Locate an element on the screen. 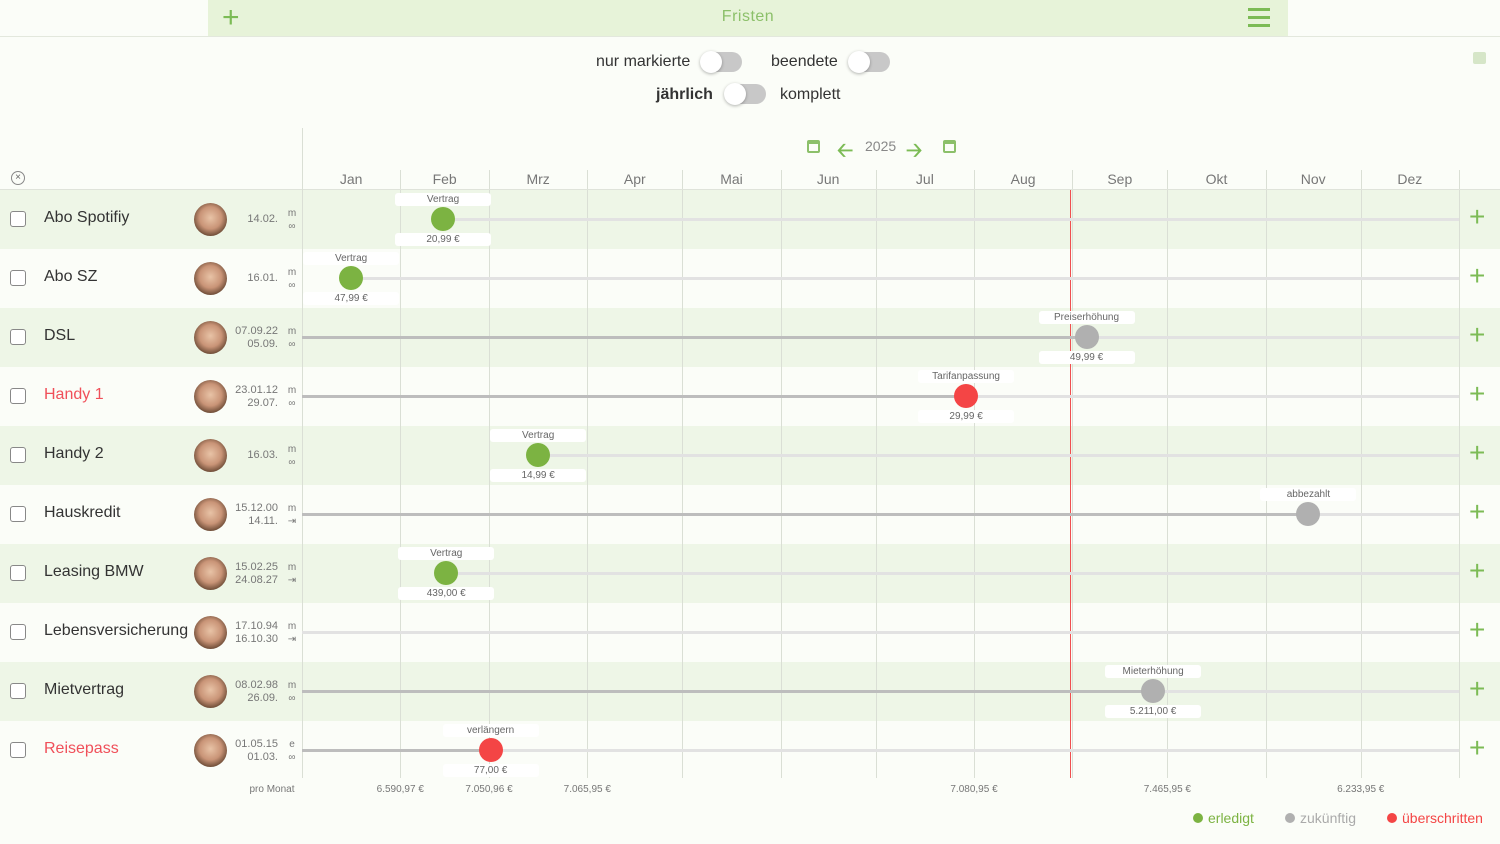  event-amount: 47,99 € is located at coordinates (351, 298).